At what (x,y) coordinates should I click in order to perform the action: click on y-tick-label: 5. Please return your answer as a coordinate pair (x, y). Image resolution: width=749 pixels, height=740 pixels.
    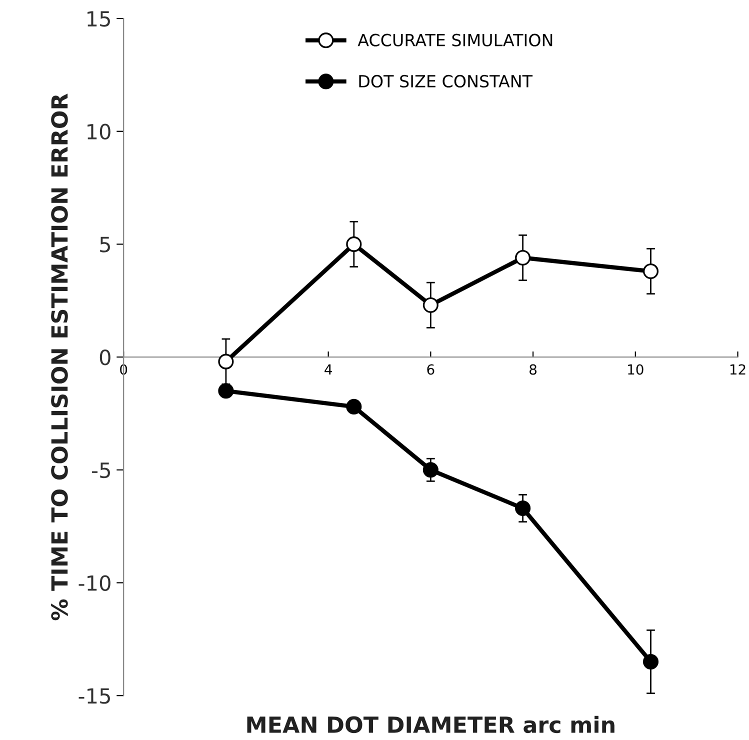
    Looking at the image, I should click on (105, 244).